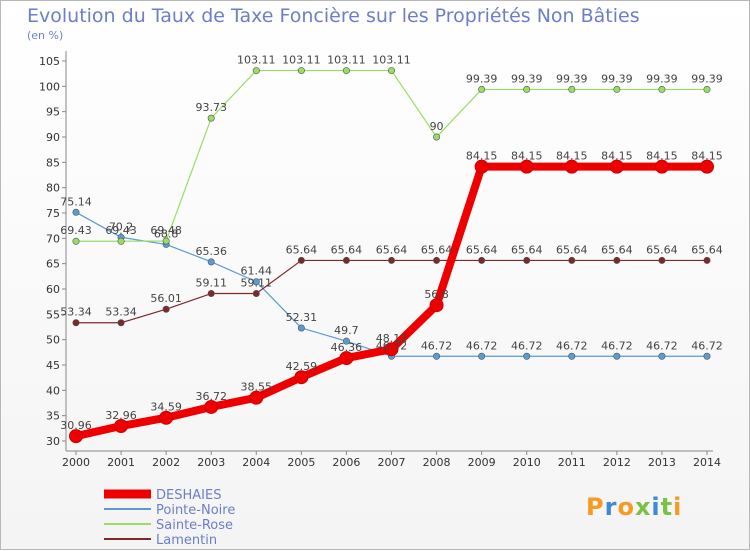  Describe the element at coordinates (392, 338) in the screenshot. I see `data-label: 48.12` at that location.